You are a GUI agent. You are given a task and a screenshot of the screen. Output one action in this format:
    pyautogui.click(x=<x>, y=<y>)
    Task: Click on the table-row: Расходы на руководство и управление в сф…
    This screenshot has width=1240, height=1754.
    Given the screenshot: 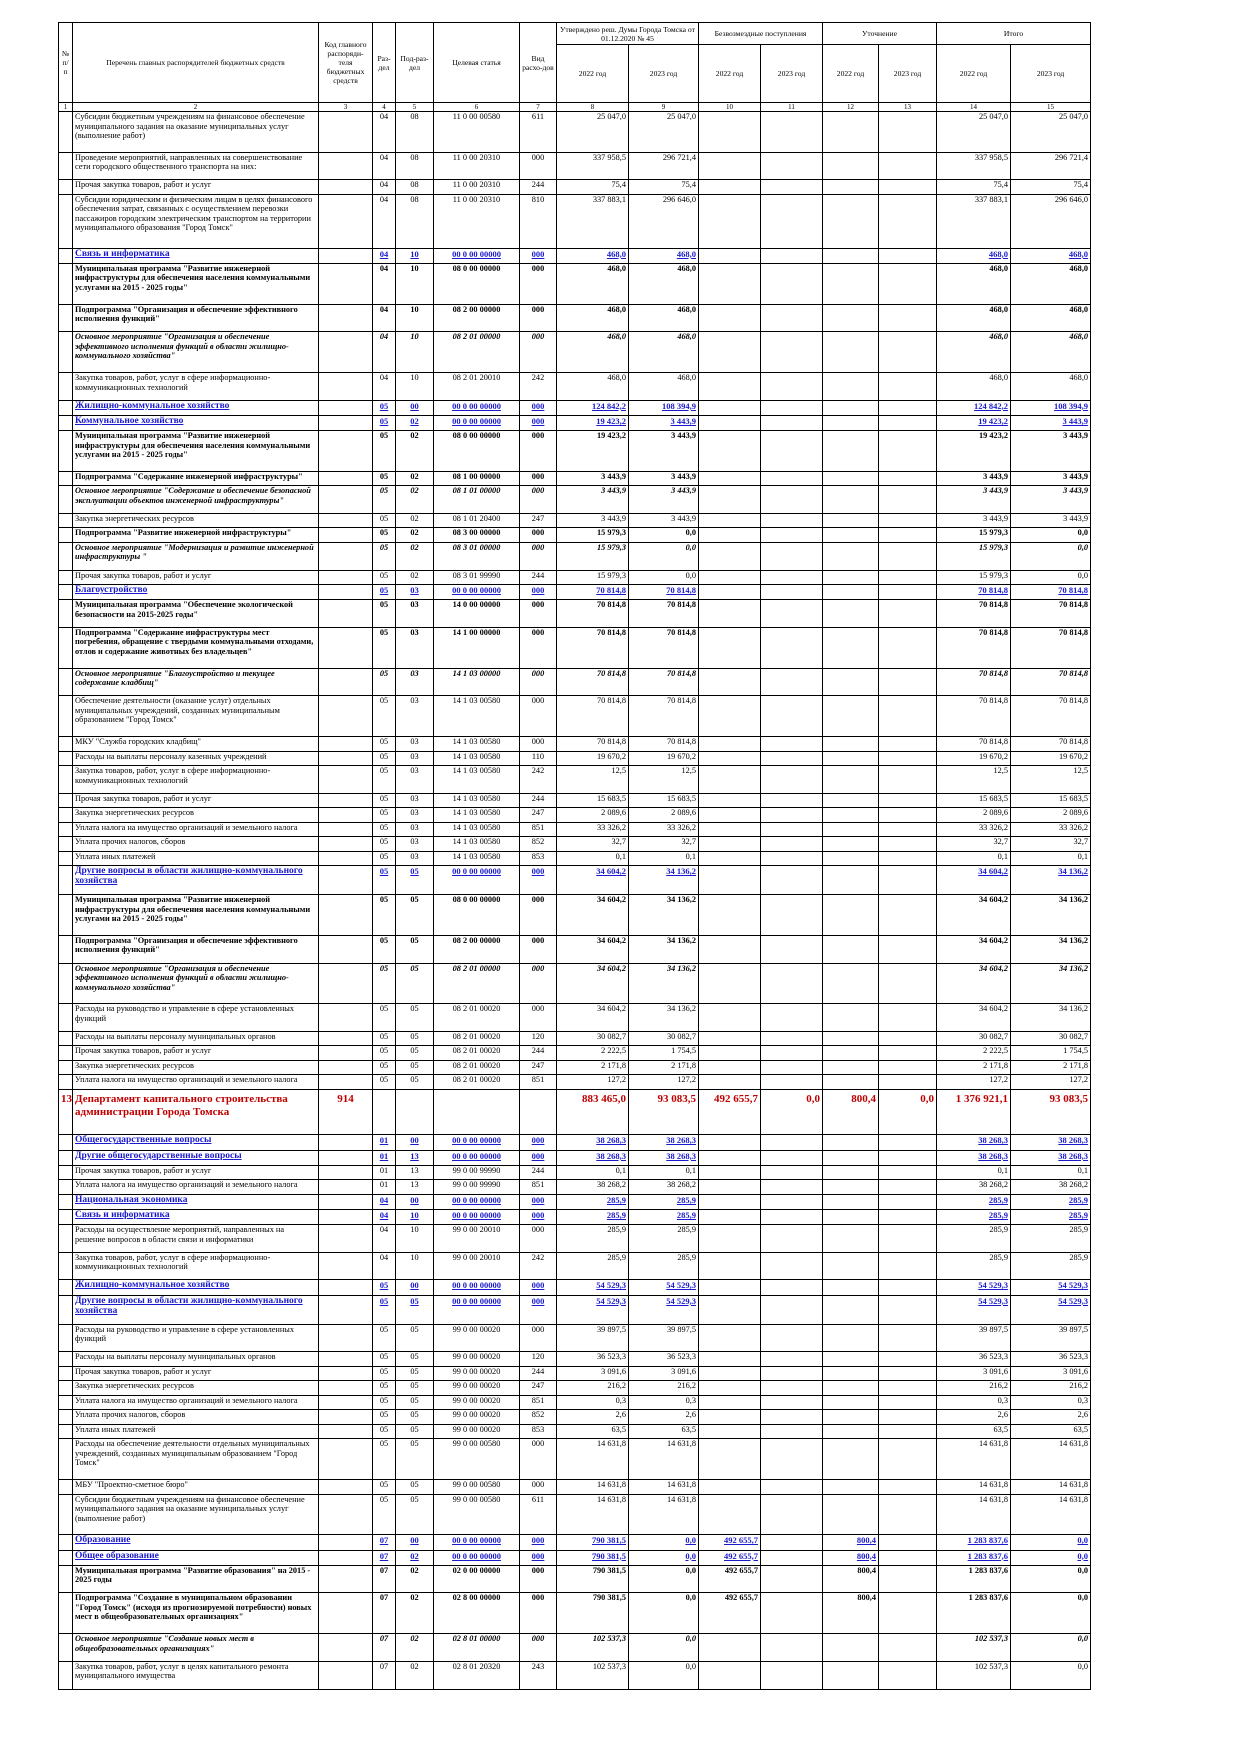 What is the action you would take?
    pyautogui.click(x=575, y=1017)
    